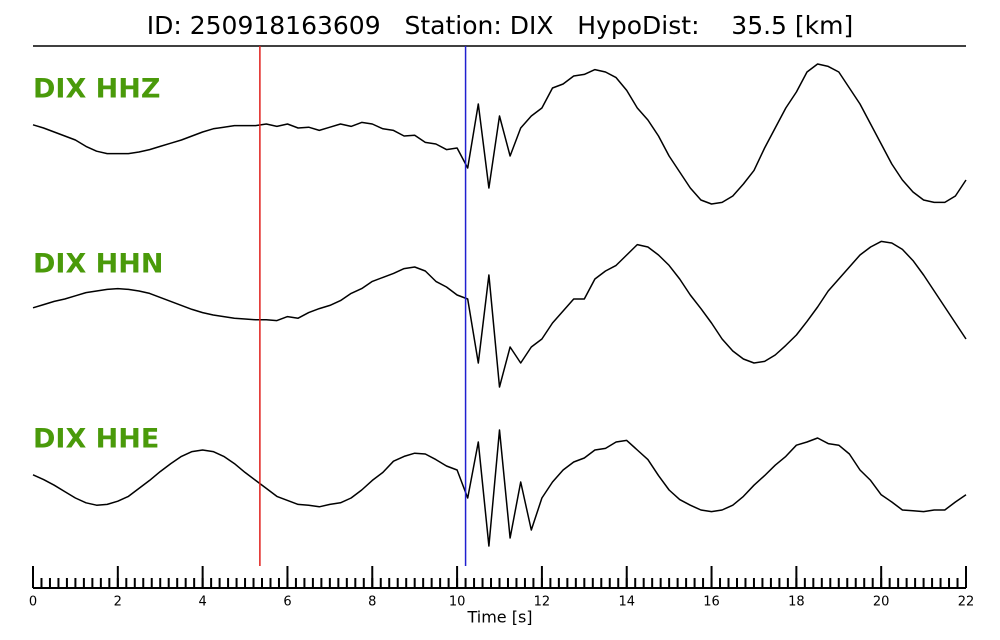 Image resolution: width=1000 pixels, height=640 pixels. Describe the element at coordinates (98, 264) in the screenshot. I see `trace-name: DIX HHN` at that location.